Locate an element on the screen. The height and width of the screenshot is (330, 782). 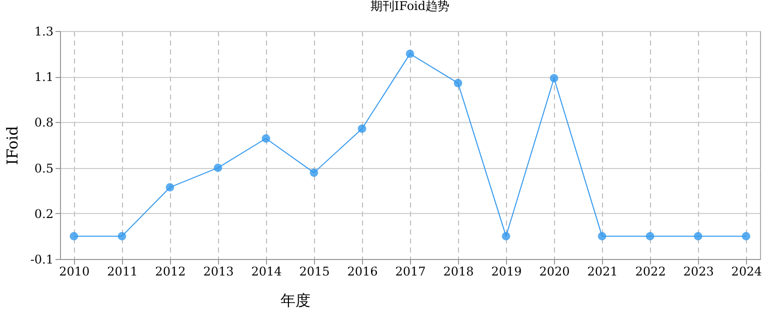
x-tick-label: 2013 is located at coordinates (218, 271).